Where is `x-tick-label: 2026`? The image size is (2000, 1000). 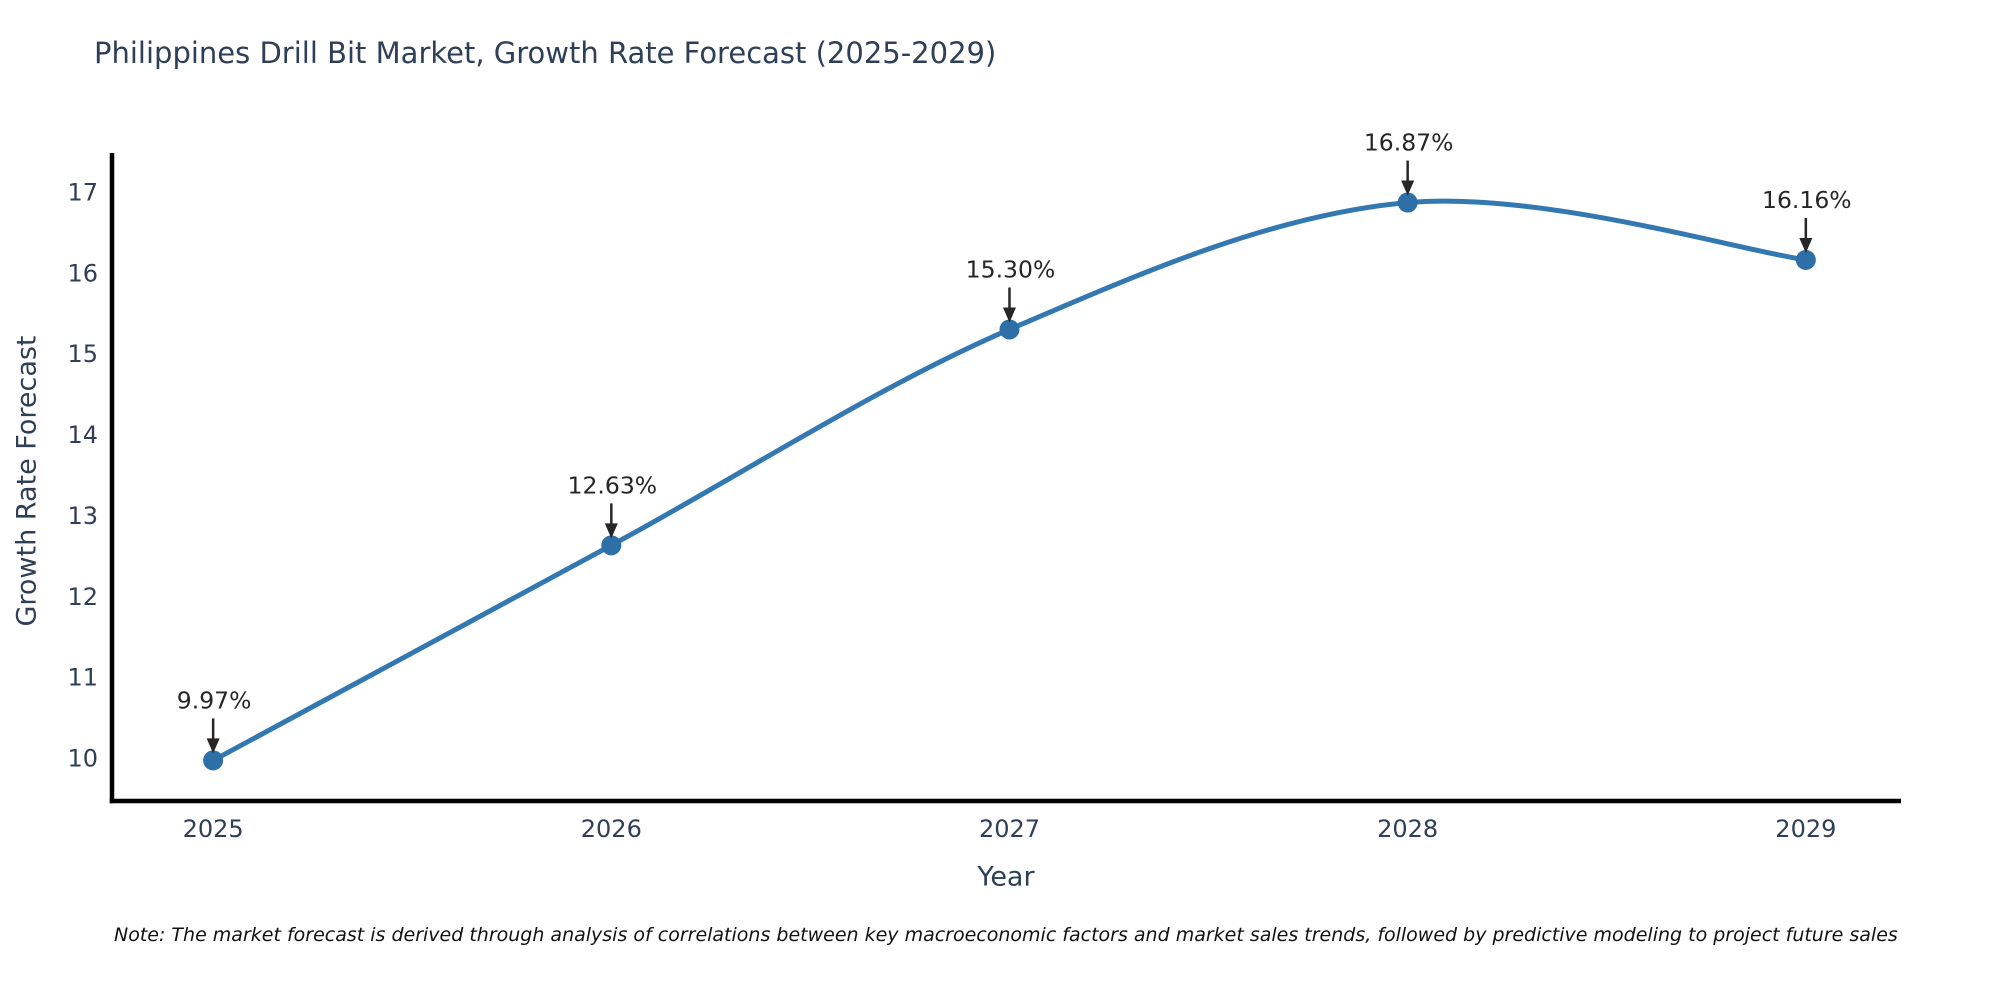
x-tick-label: 2026 is located at coordinates (611, 829).